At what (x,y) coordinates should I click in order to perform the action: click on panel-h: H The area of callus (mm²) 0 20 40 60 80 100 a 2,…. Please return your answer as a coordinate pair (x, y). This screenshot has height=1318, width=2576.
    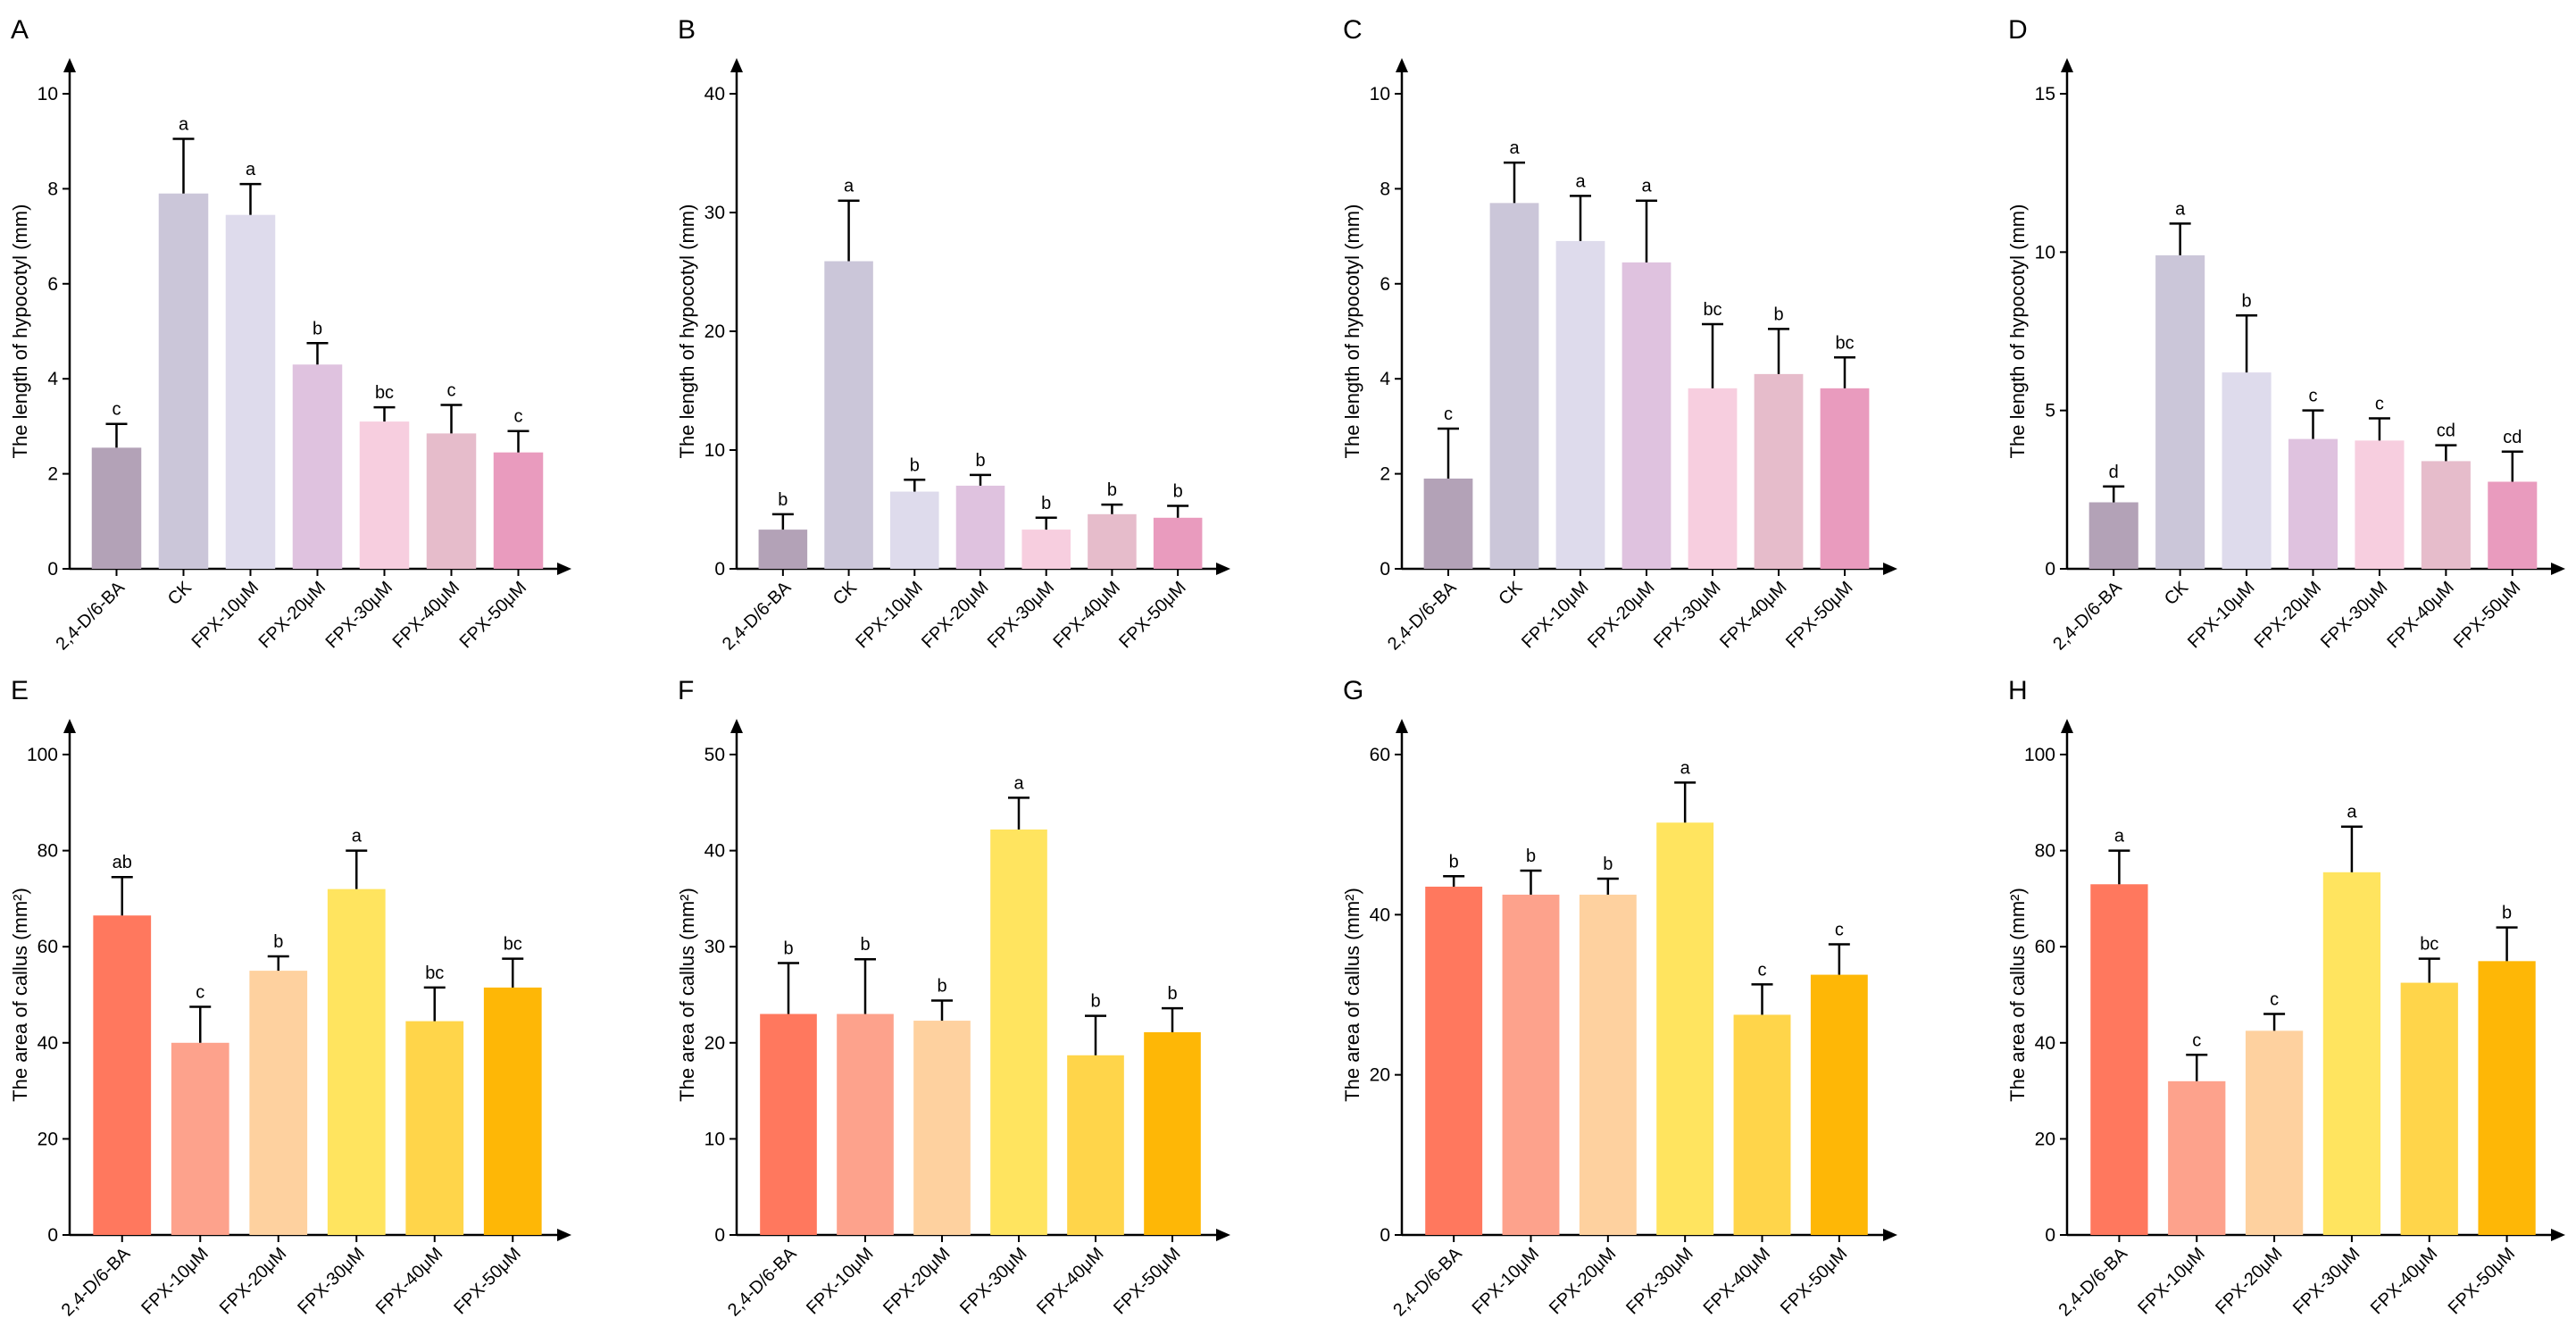
    Looking at the image, I should click on (2285, 997).